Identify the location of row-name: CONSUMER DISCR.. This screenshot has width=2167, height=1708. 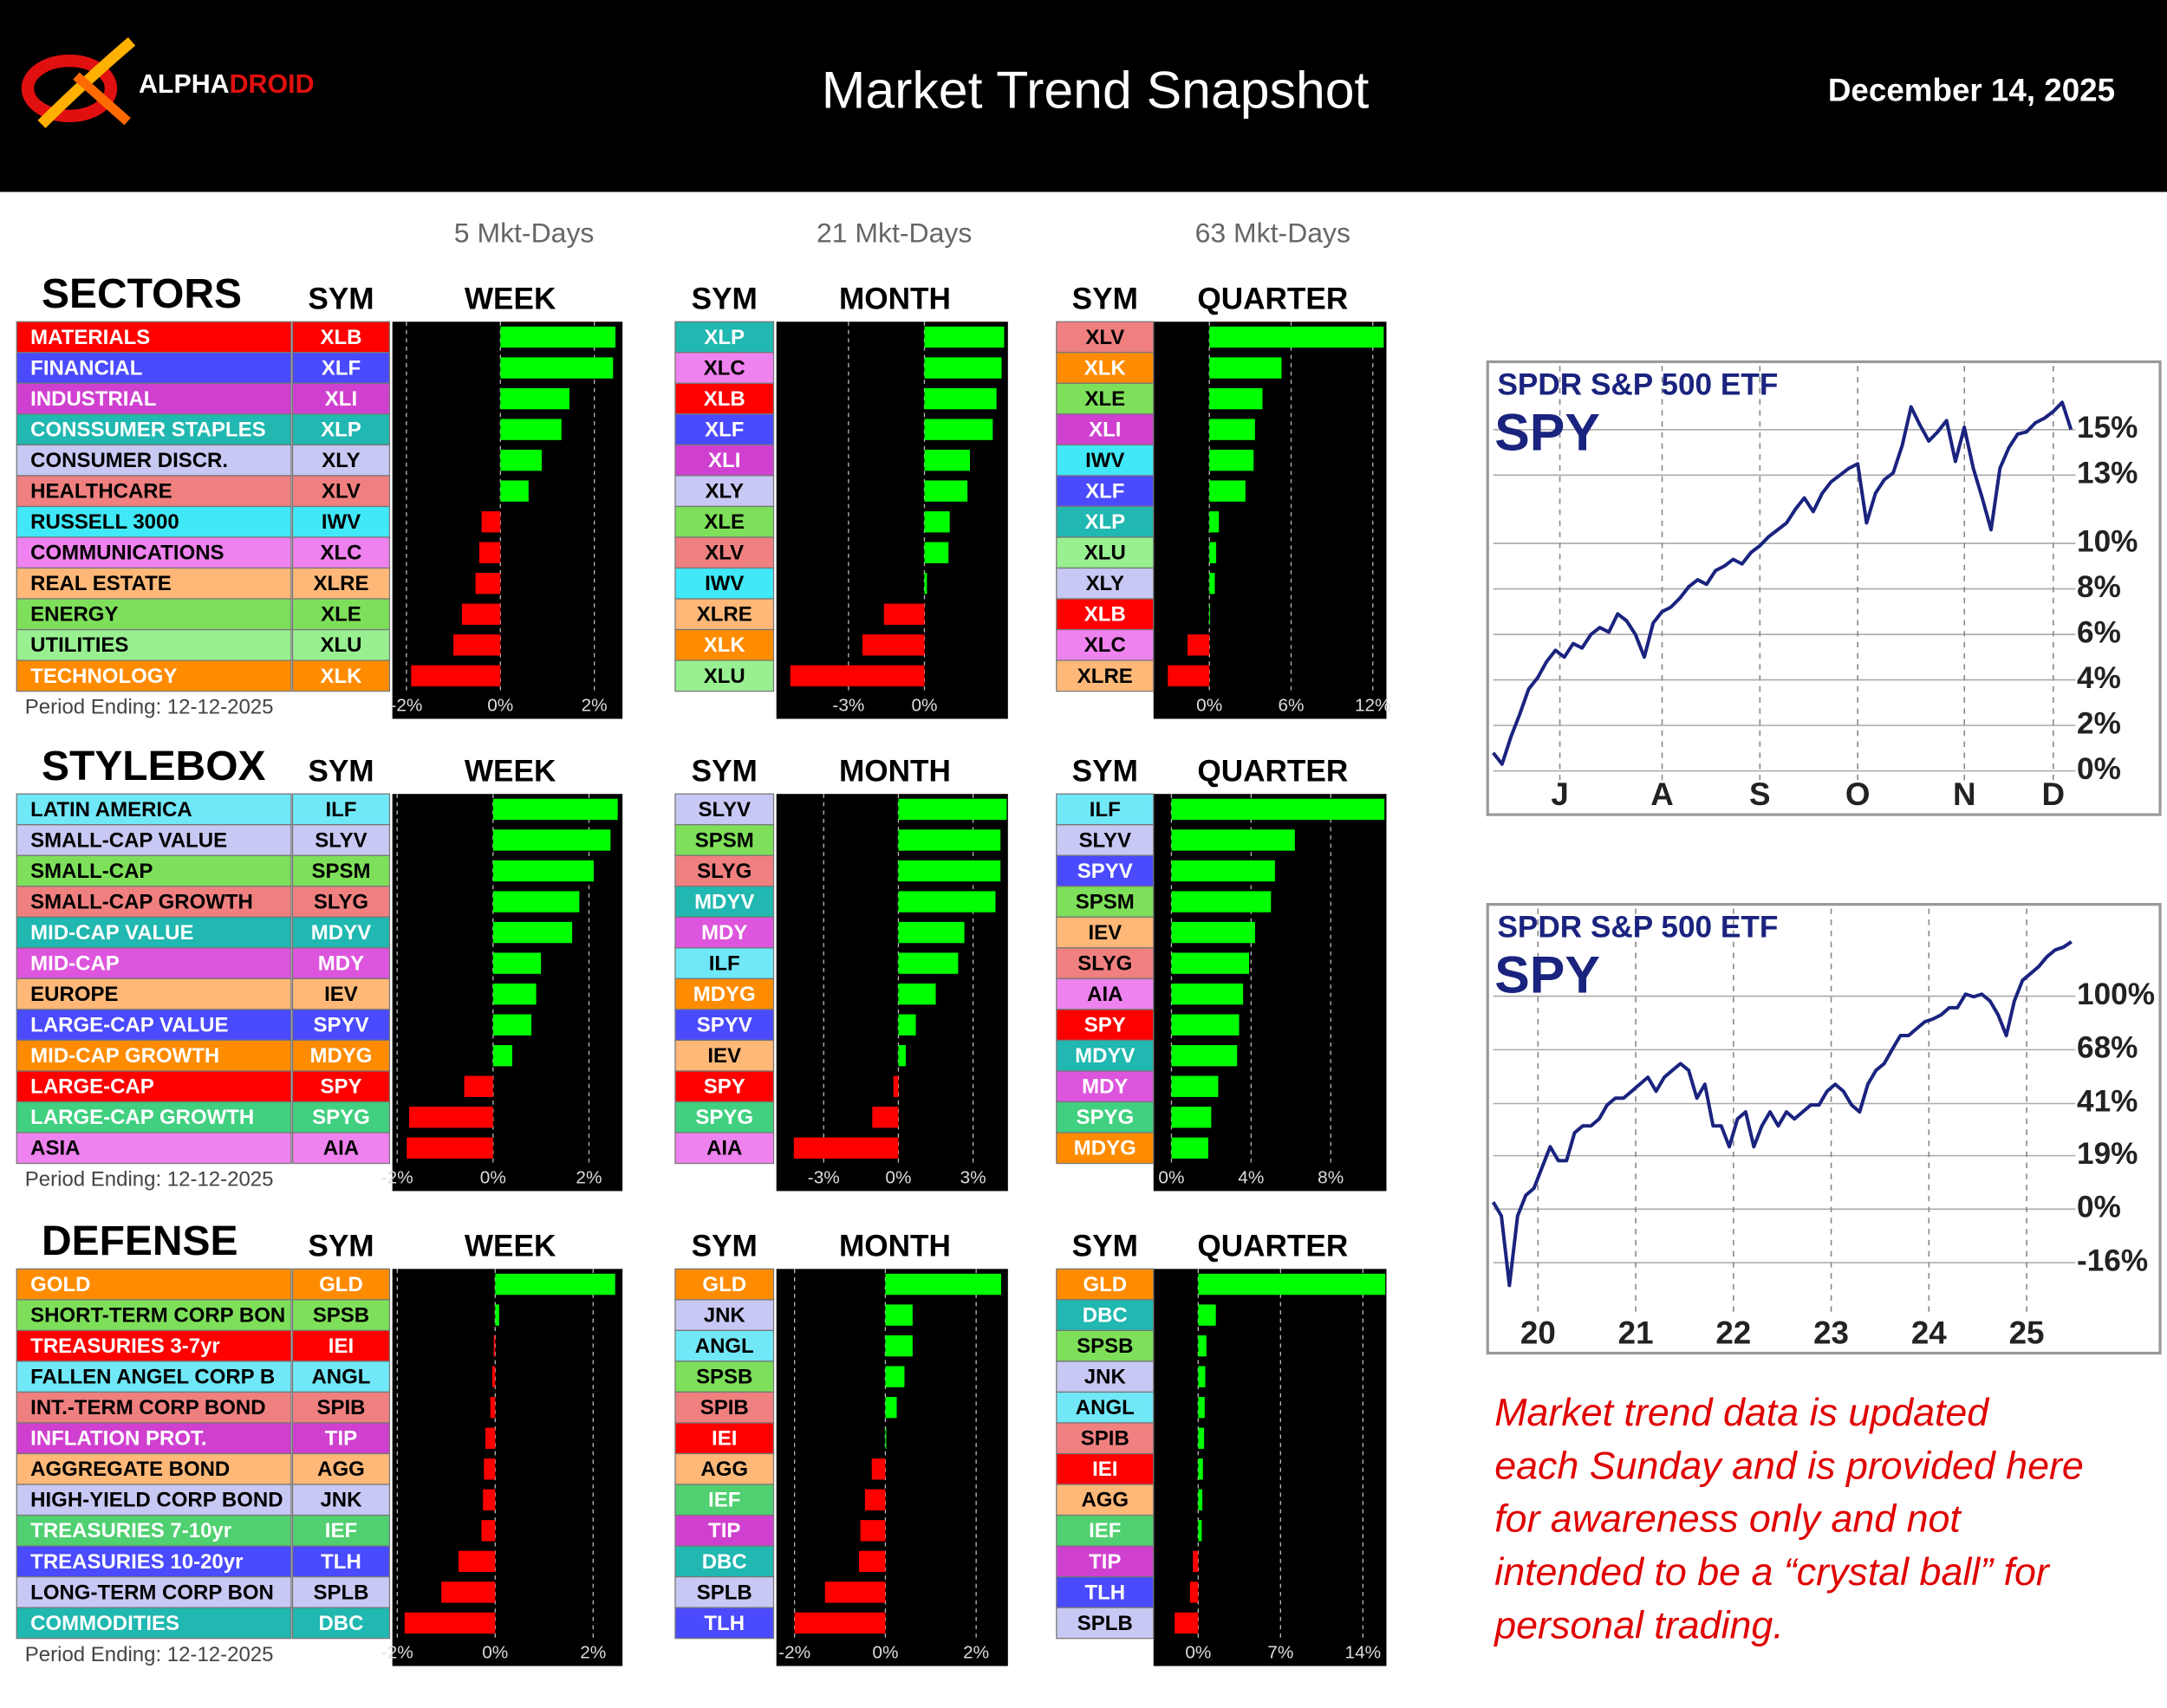
(129, 460).